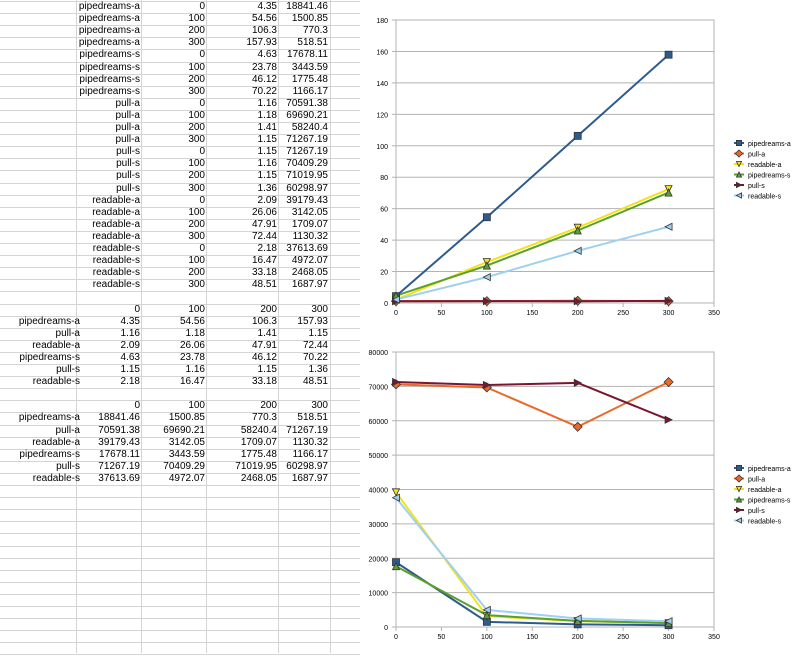  I want to click on sheet-cell: 47.91, so click(248, 346).